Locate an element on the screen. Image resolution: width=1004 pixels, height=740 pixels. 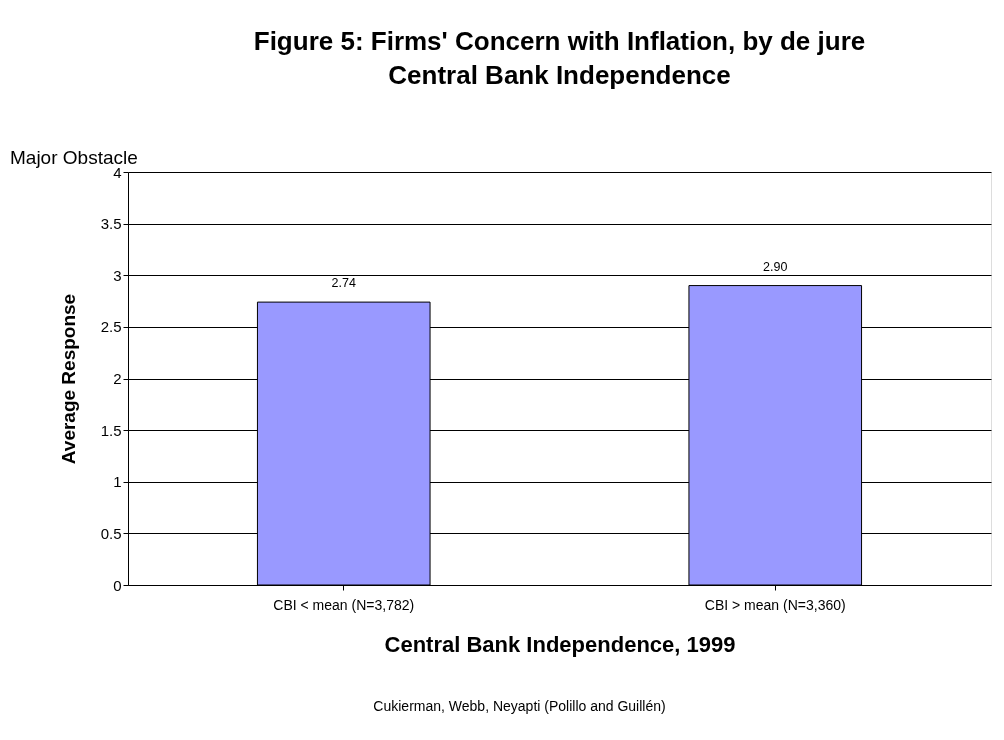
y-axis-title: Average Response is located at coordinates (68, 379).